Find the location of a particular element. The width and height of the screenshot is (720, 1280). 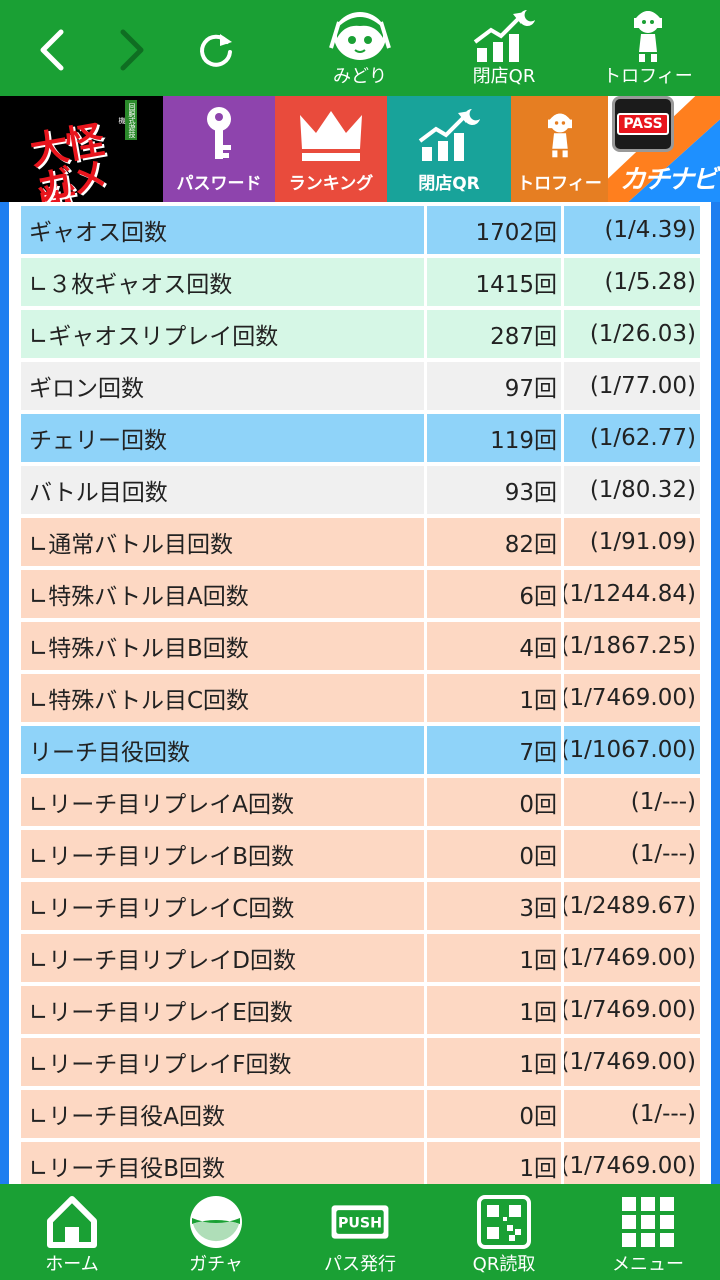

row-name-cell: ∟リーチ目リプレイD回数 is located at coordinates (222, 958).